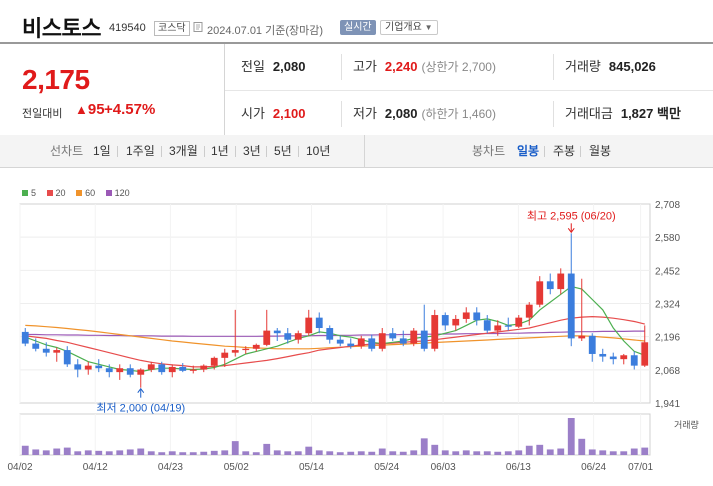 The image size is (713, 486). Describe the element at coordinates (252, 151) in the screenshot. I see `period-3y: 3년` at that location.